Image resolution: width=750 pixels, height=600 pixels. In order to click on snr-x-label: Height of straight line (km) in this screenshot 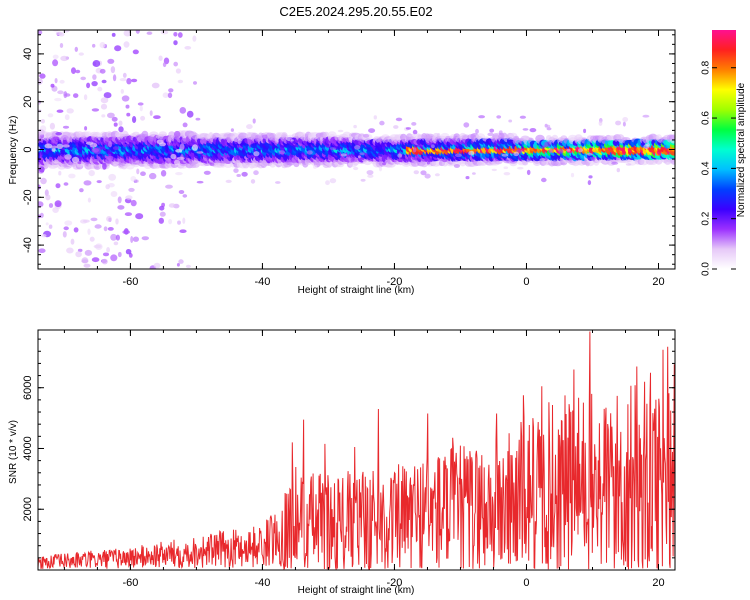, I will do `click(356, 590)`.